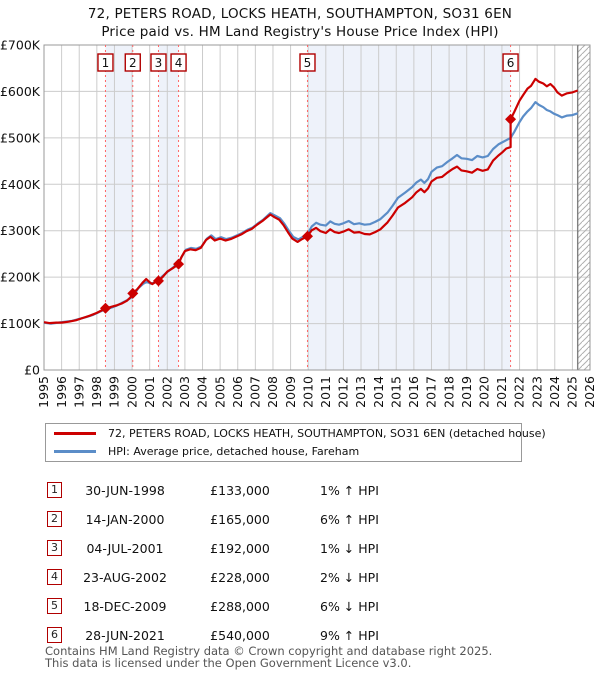  What do you see at coordinates (32, 370) in the screenshot?
I see `y-tick-label: £0` at bounding box center [32, 370].